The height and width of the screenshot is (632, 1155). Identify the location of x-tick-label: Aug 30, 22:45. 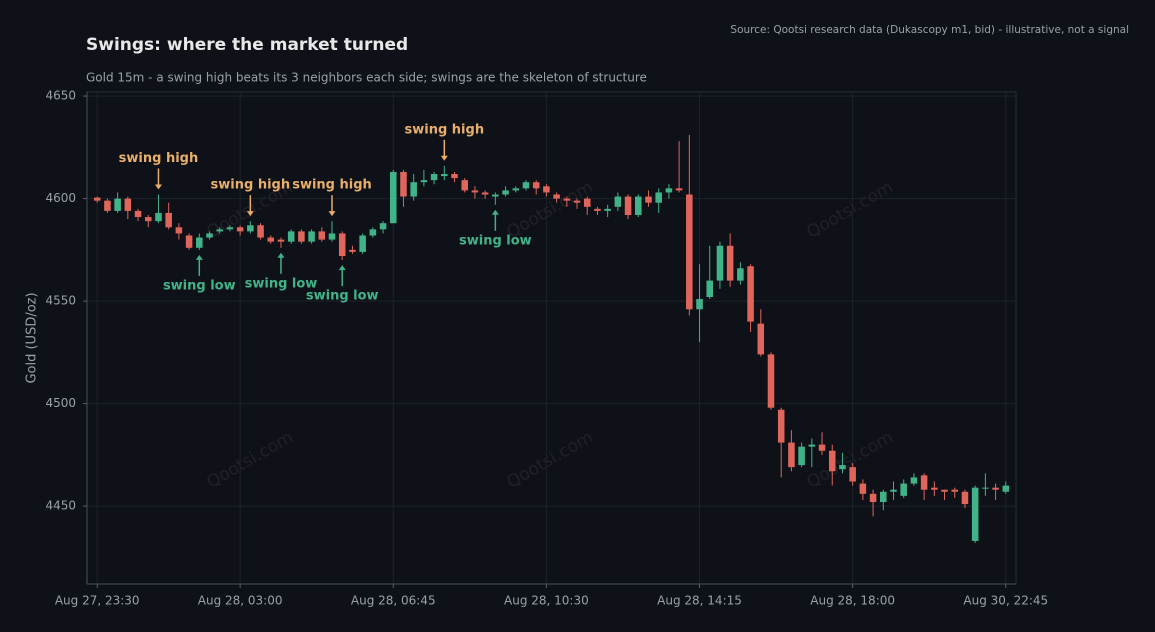
(1005, 601).